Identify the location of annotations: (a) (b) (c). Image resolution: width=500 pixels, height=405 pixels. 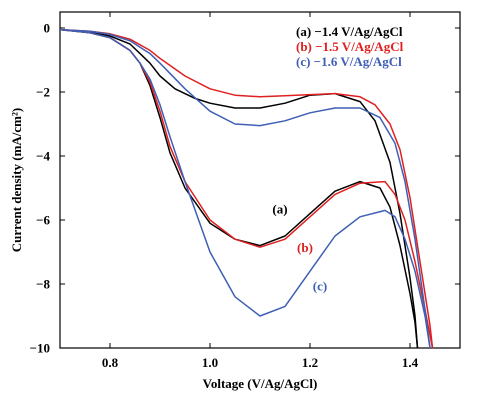
(299, 248).